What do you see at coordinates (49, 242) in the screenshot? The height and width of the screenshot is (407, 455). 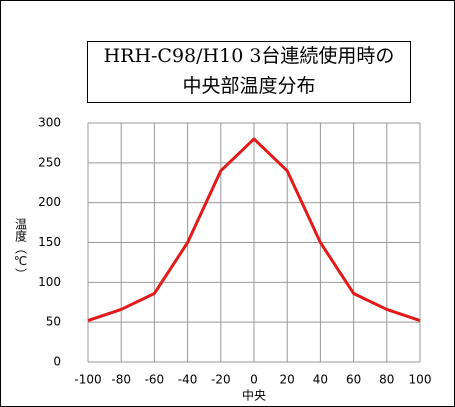 I see `y-tick-label: 150` at bounding box center [49, 242].